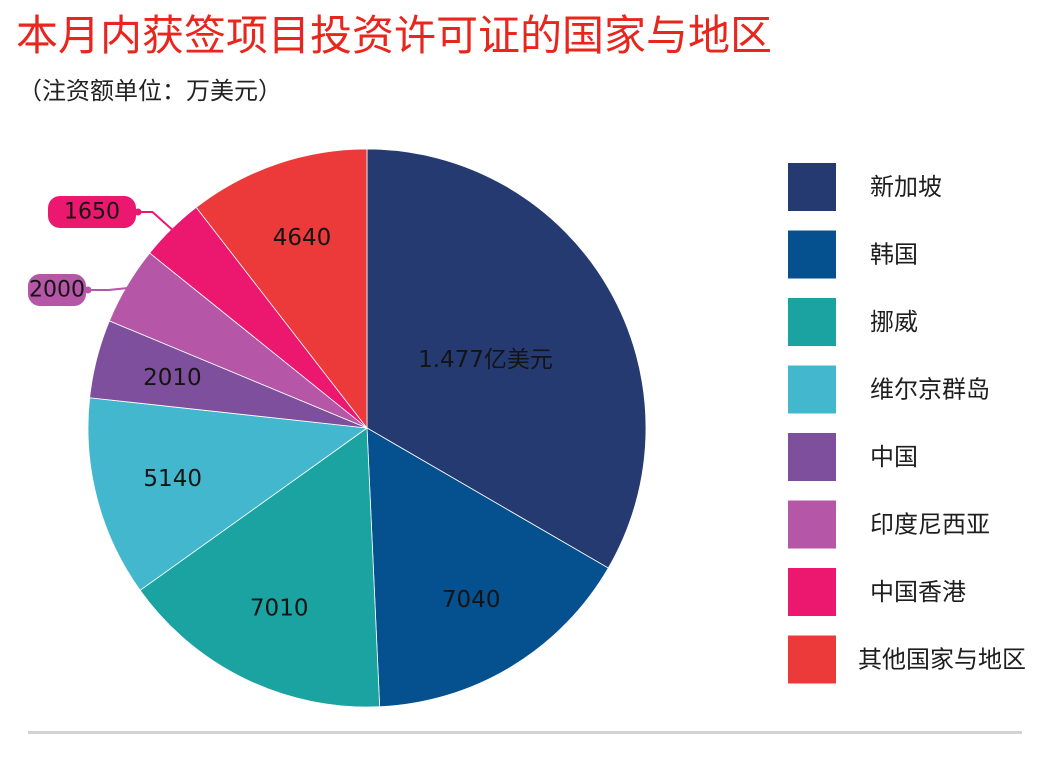 The height and width of the screenshot is (780, 1040). Describe the element at coordinates (853, 322) in the screenshot. I see `legend-item: 挪威` at that location.